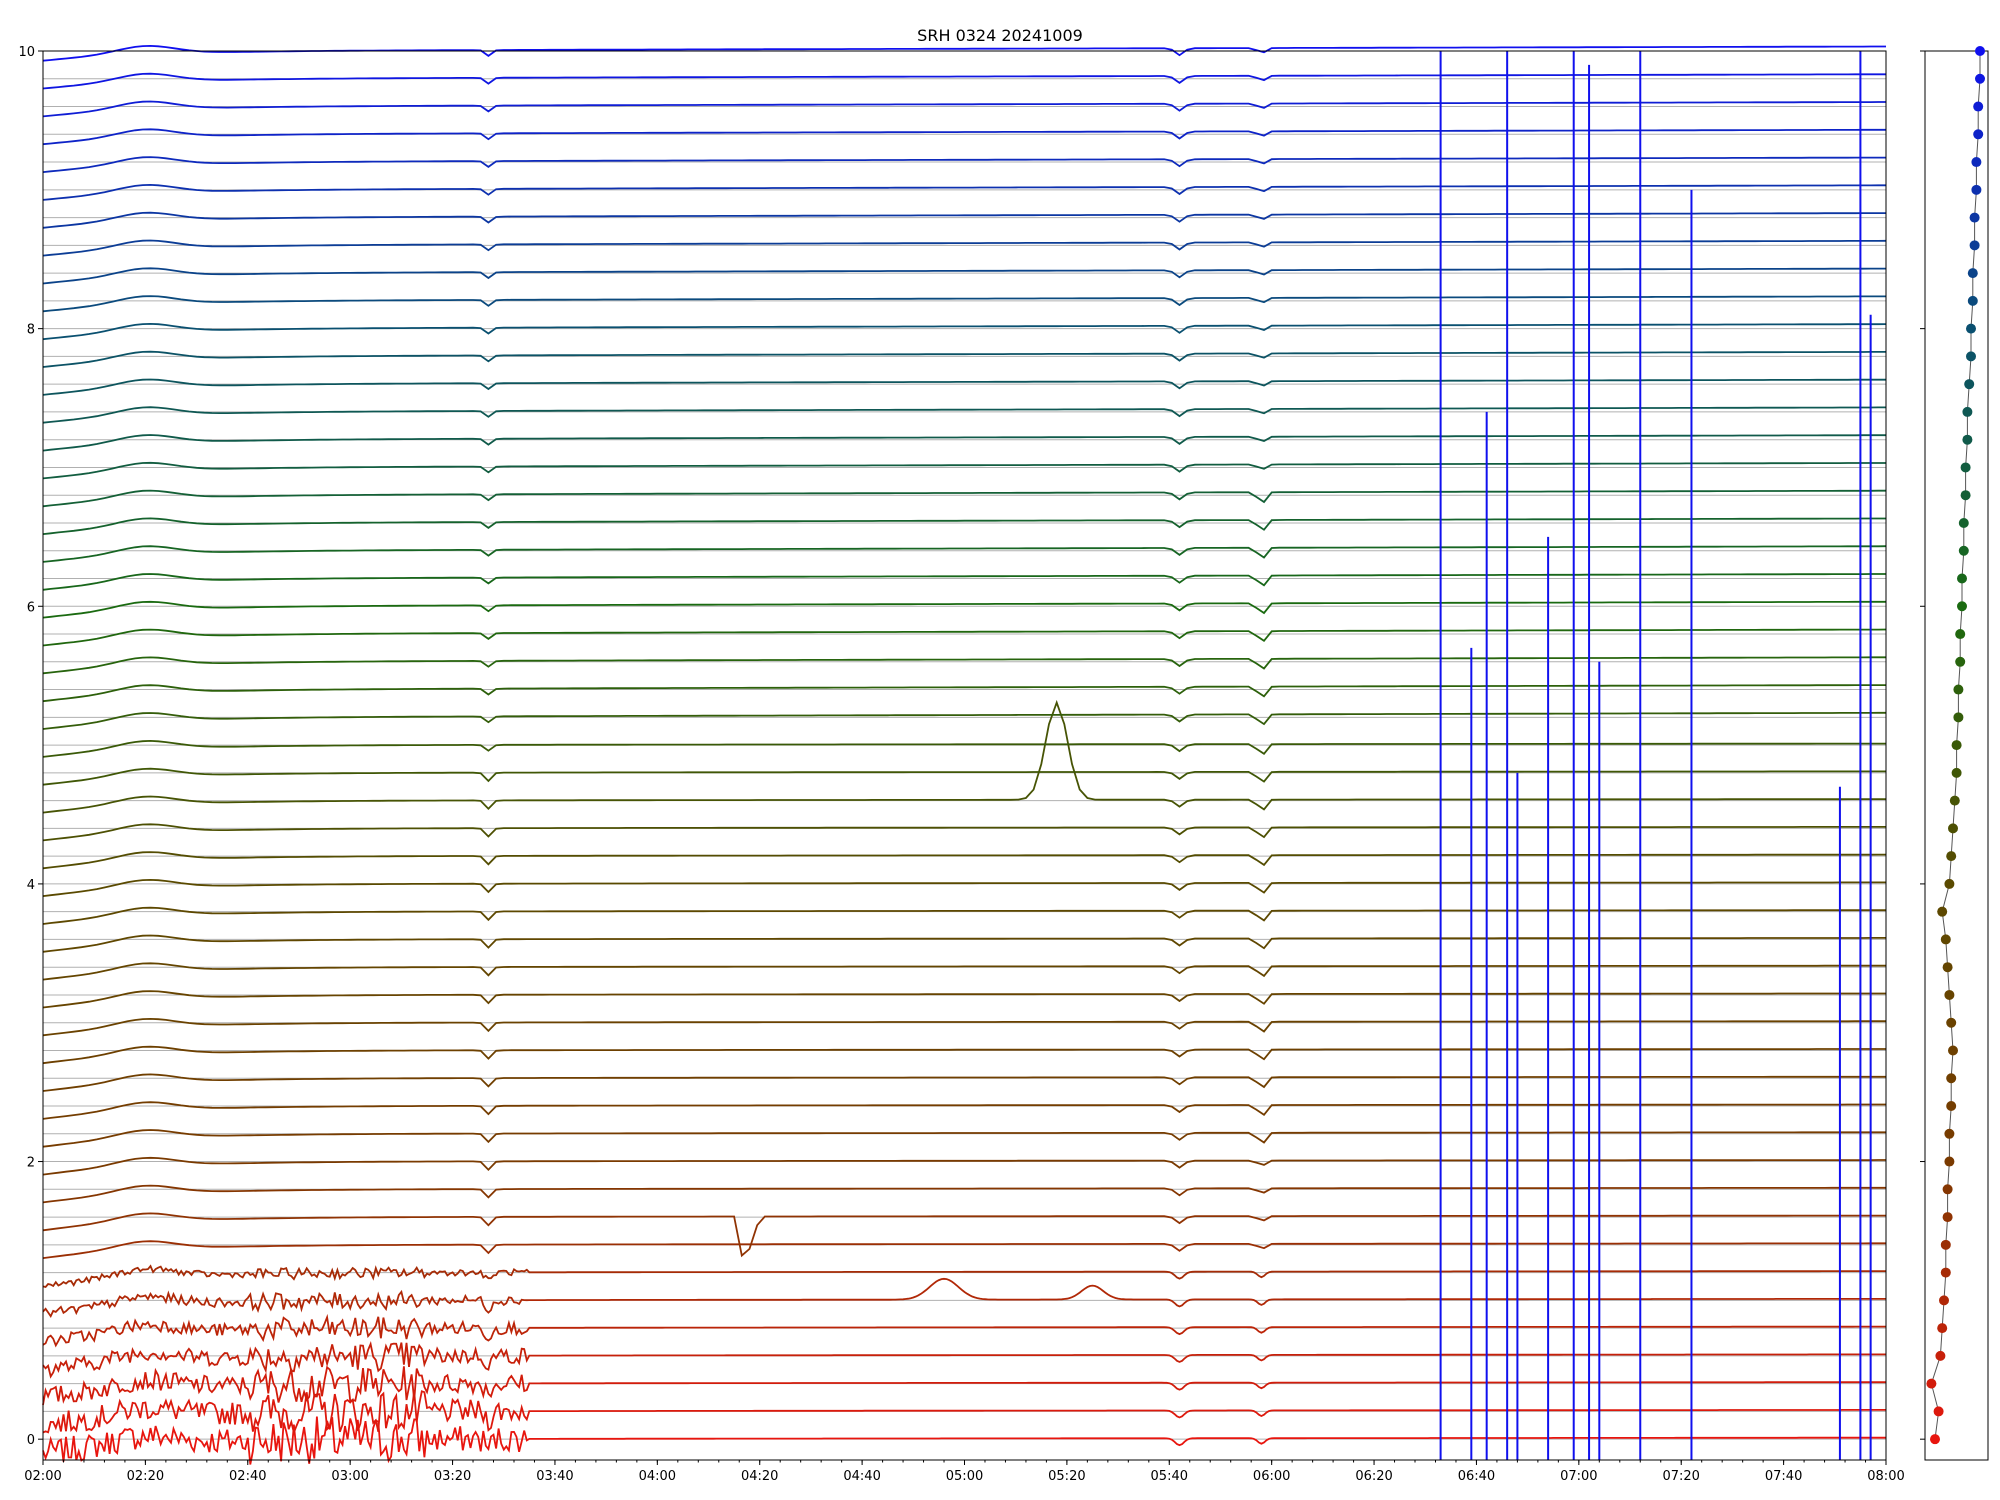 The height and width of the screenshot is (1500, 2000). Describe the element at coordinates (554, 1476) in the screenshot. I see `x-tick-label: 03:40` at that location.